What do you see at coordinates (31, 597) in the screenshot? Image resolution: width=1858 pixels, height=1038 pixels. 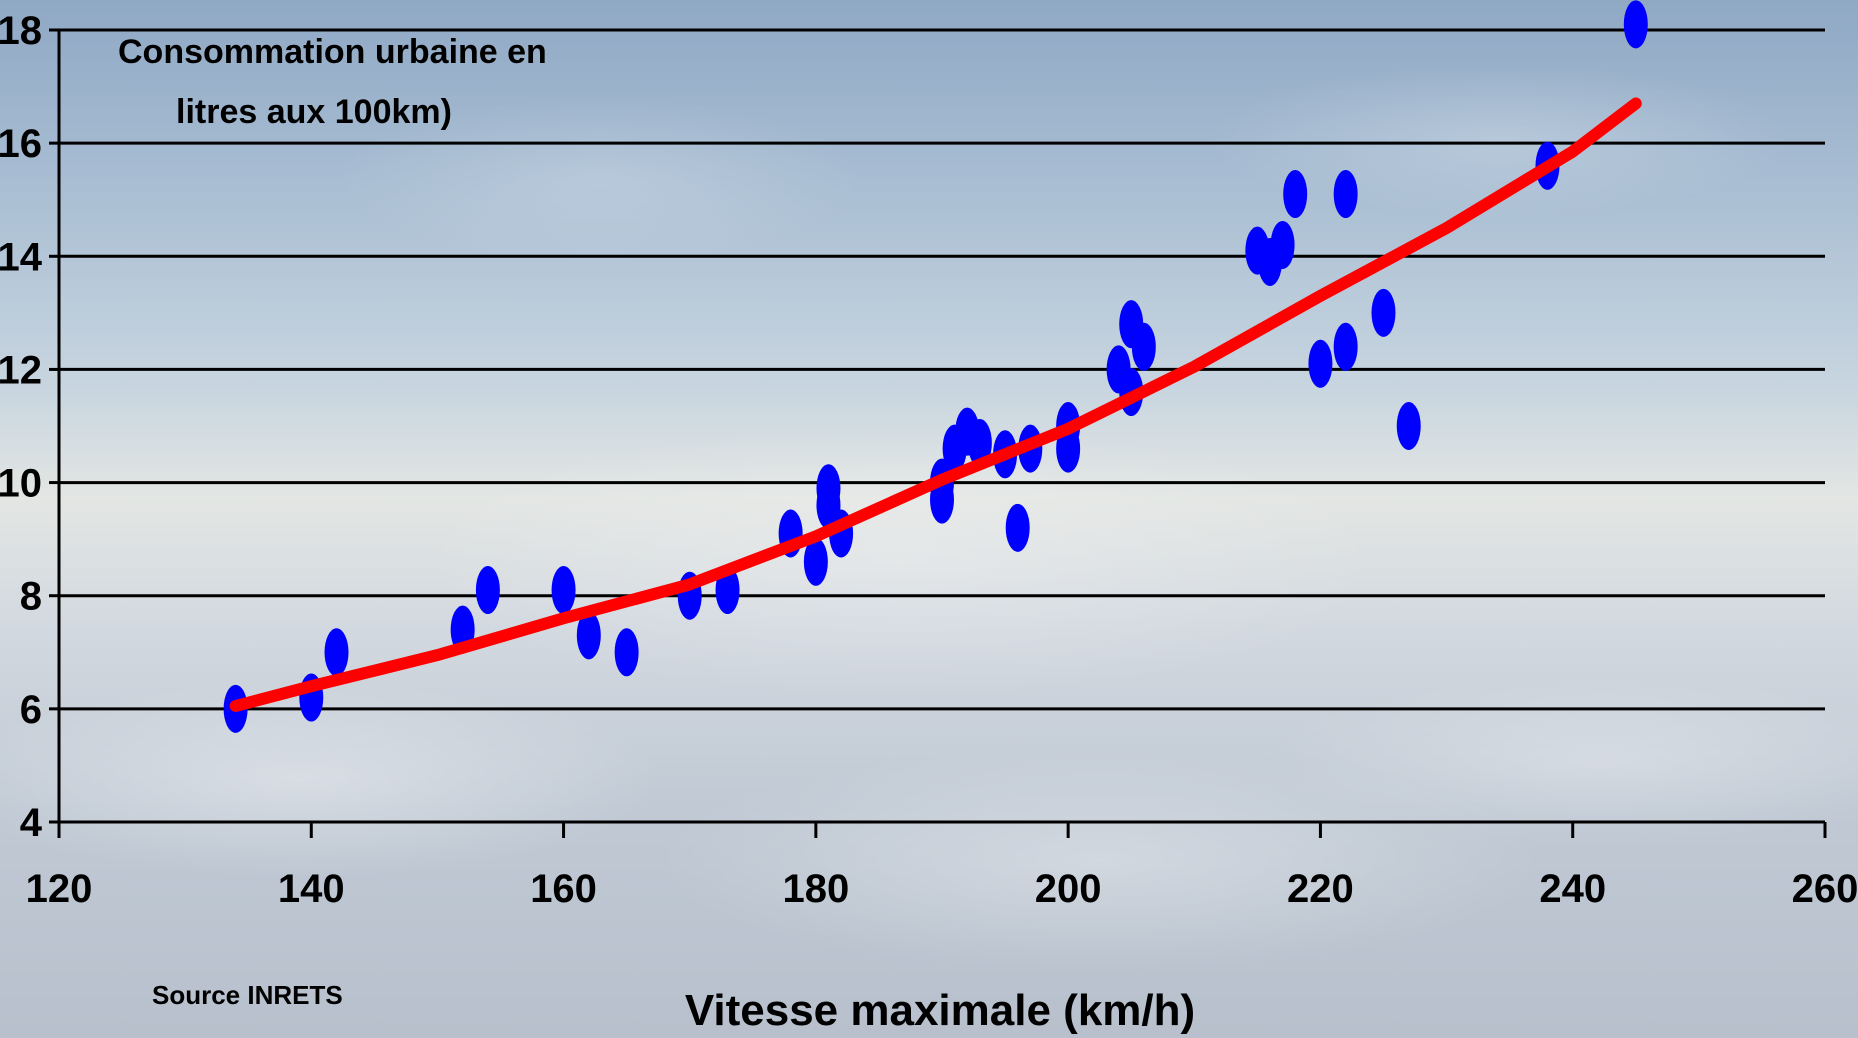 I see `y-tick-label-8: 8` at bounding box center [31, 597].